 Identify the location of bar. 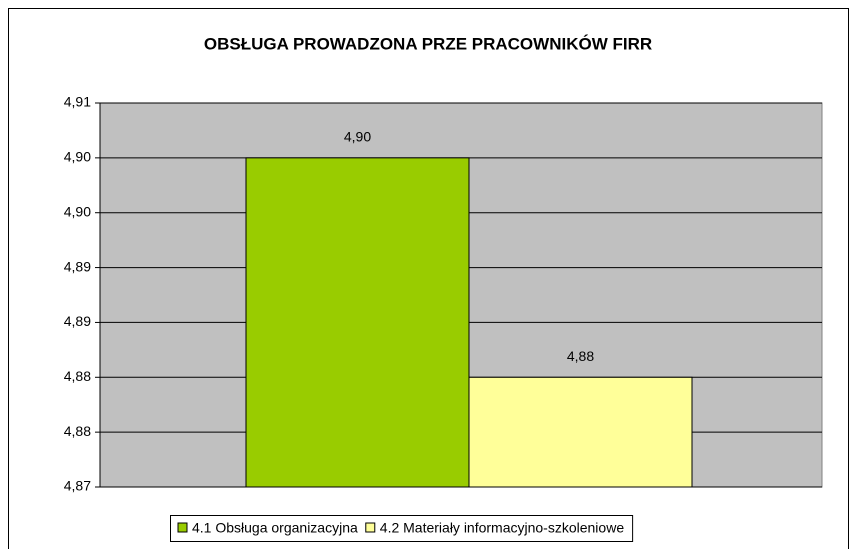
(580, 432).